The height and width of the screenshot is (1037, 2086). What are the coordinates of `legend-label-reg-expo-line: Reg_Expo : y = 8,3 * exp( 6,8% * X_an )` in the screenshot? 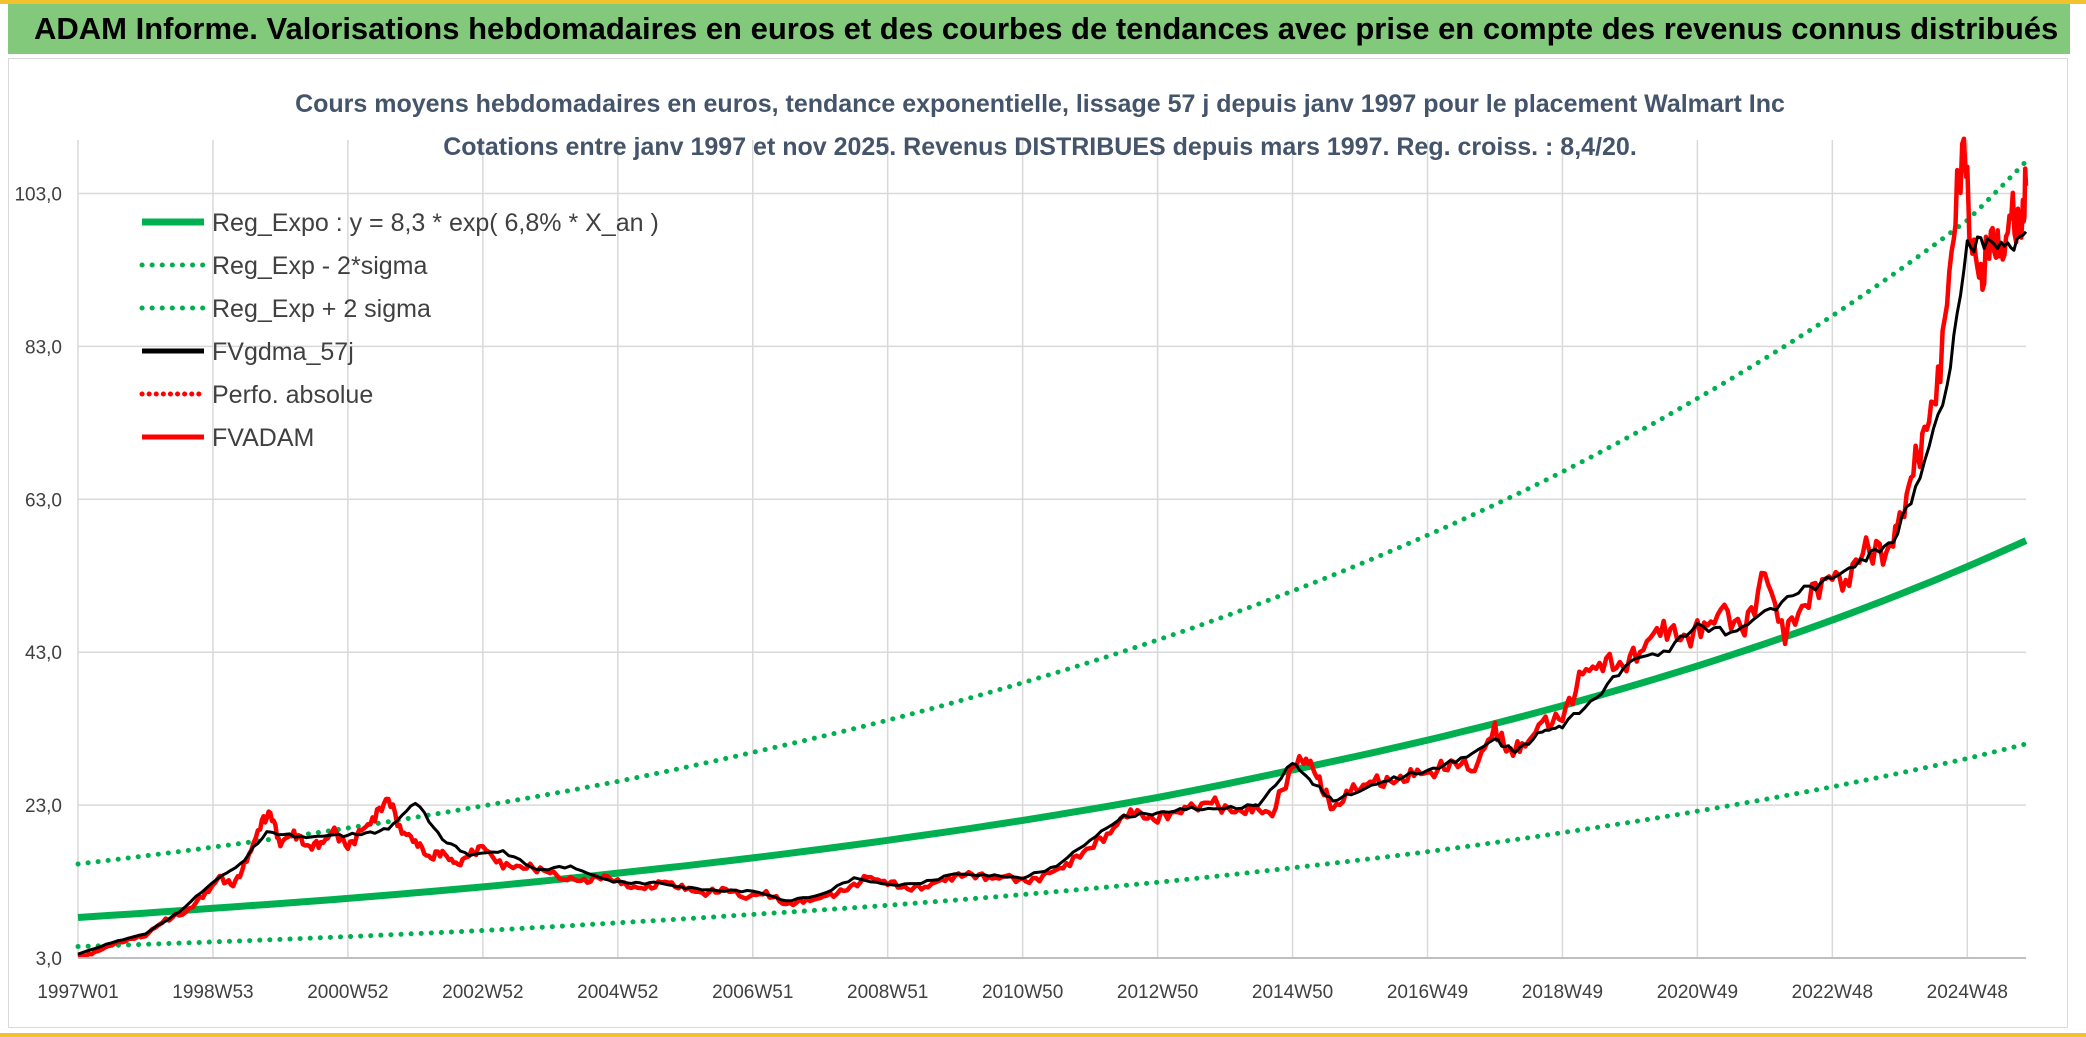 It's located at (435, 223).